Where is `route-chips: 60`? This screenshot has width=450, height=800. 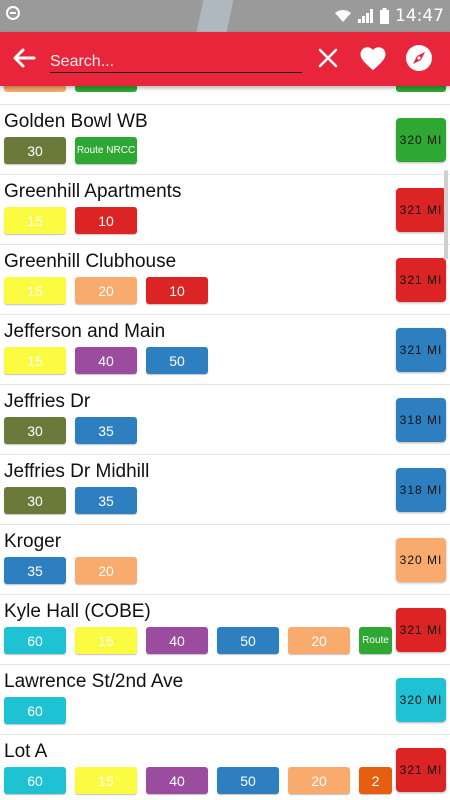
route-chips: 60 is located at coordinates (224, 711).